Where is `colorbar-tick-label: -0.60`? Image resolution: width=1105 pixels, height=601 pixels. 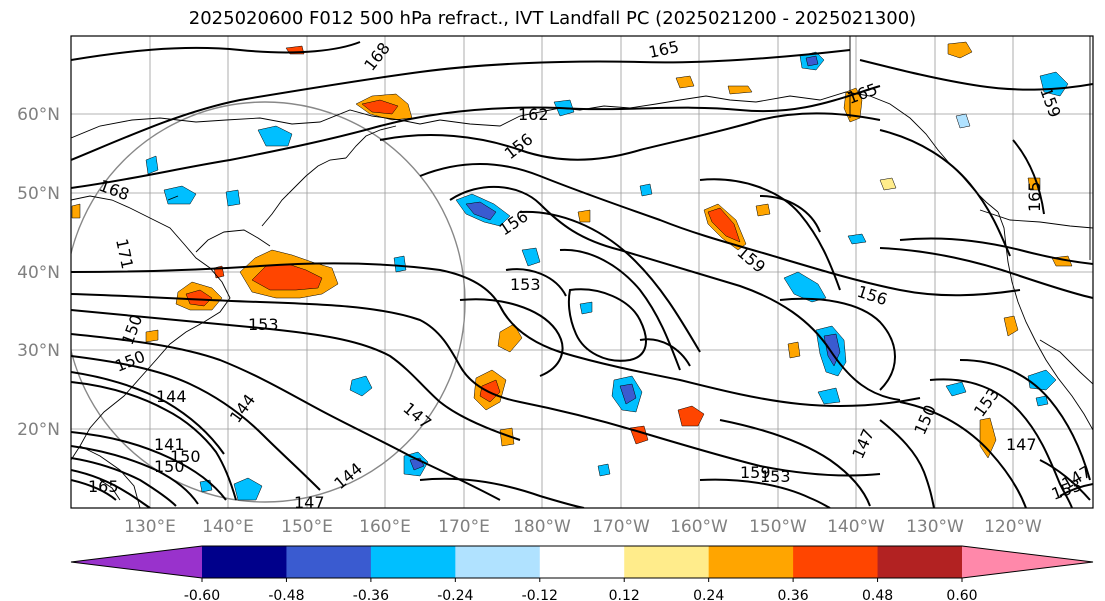
colorbar-tick-label: -0.60 is located at coordinates (202, 594).